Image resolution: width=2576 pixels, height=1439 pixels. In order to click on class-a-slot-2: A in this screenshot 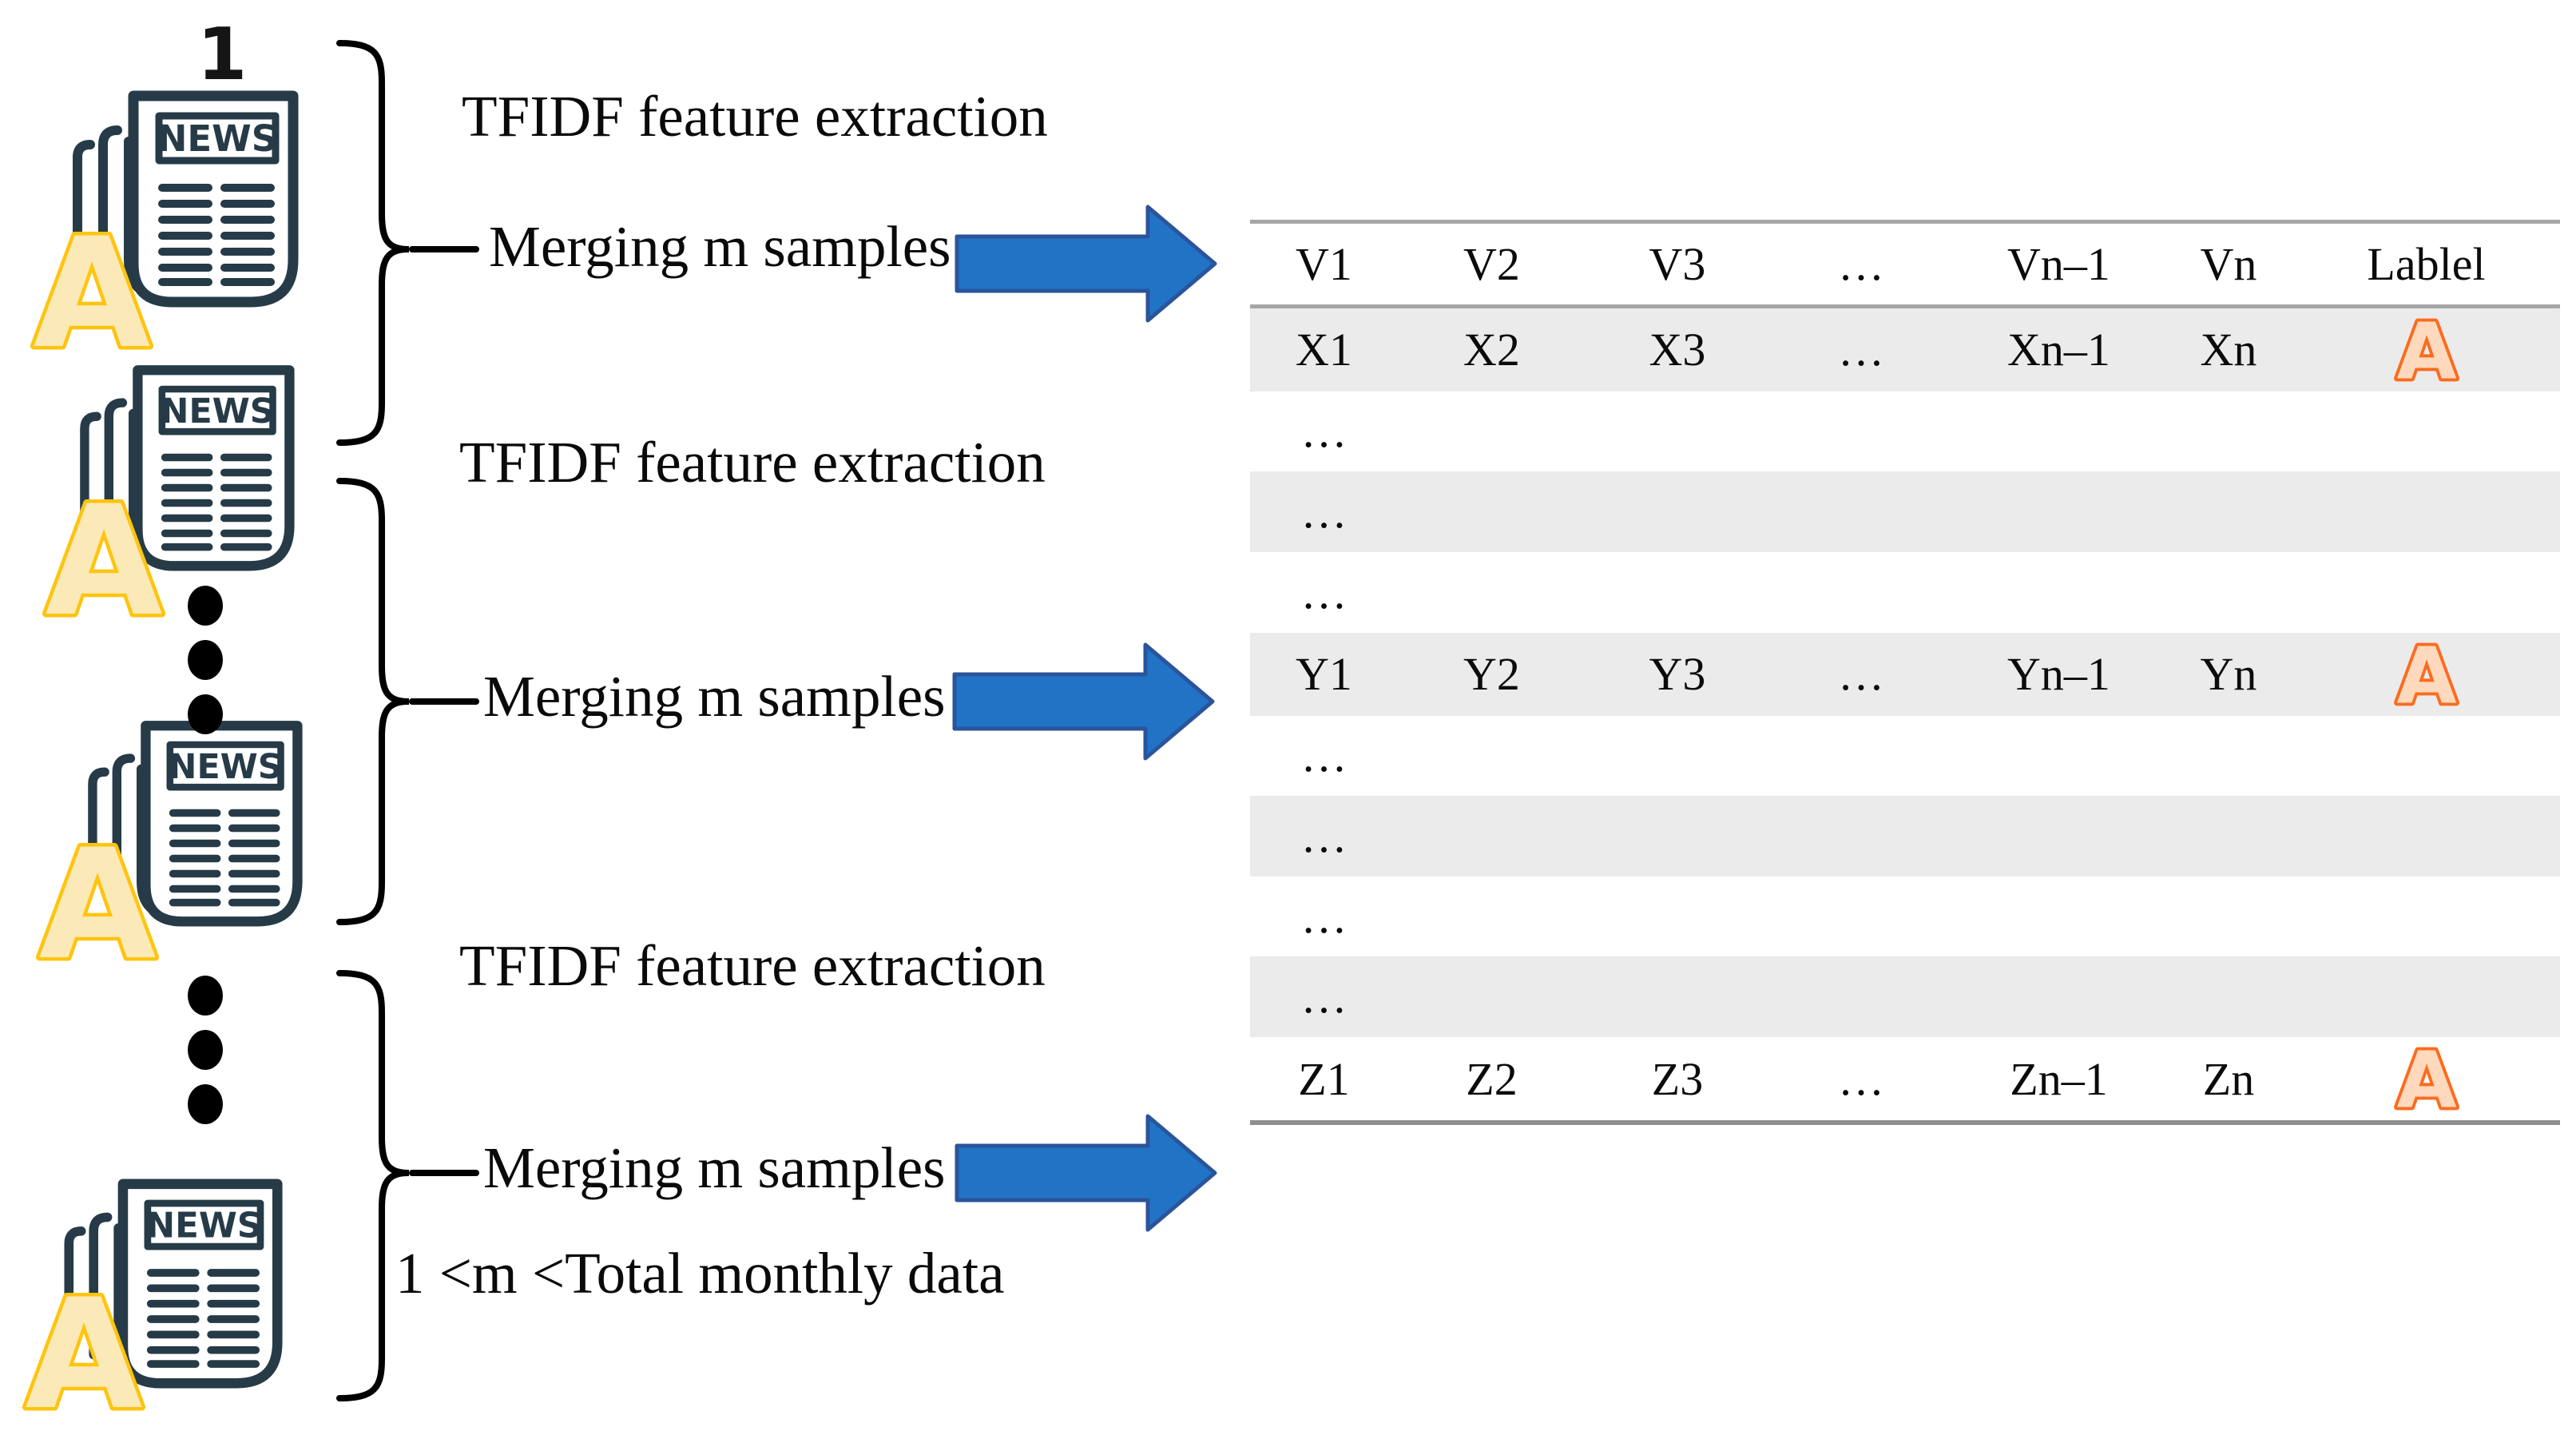, I will do `click(104, 562)`.